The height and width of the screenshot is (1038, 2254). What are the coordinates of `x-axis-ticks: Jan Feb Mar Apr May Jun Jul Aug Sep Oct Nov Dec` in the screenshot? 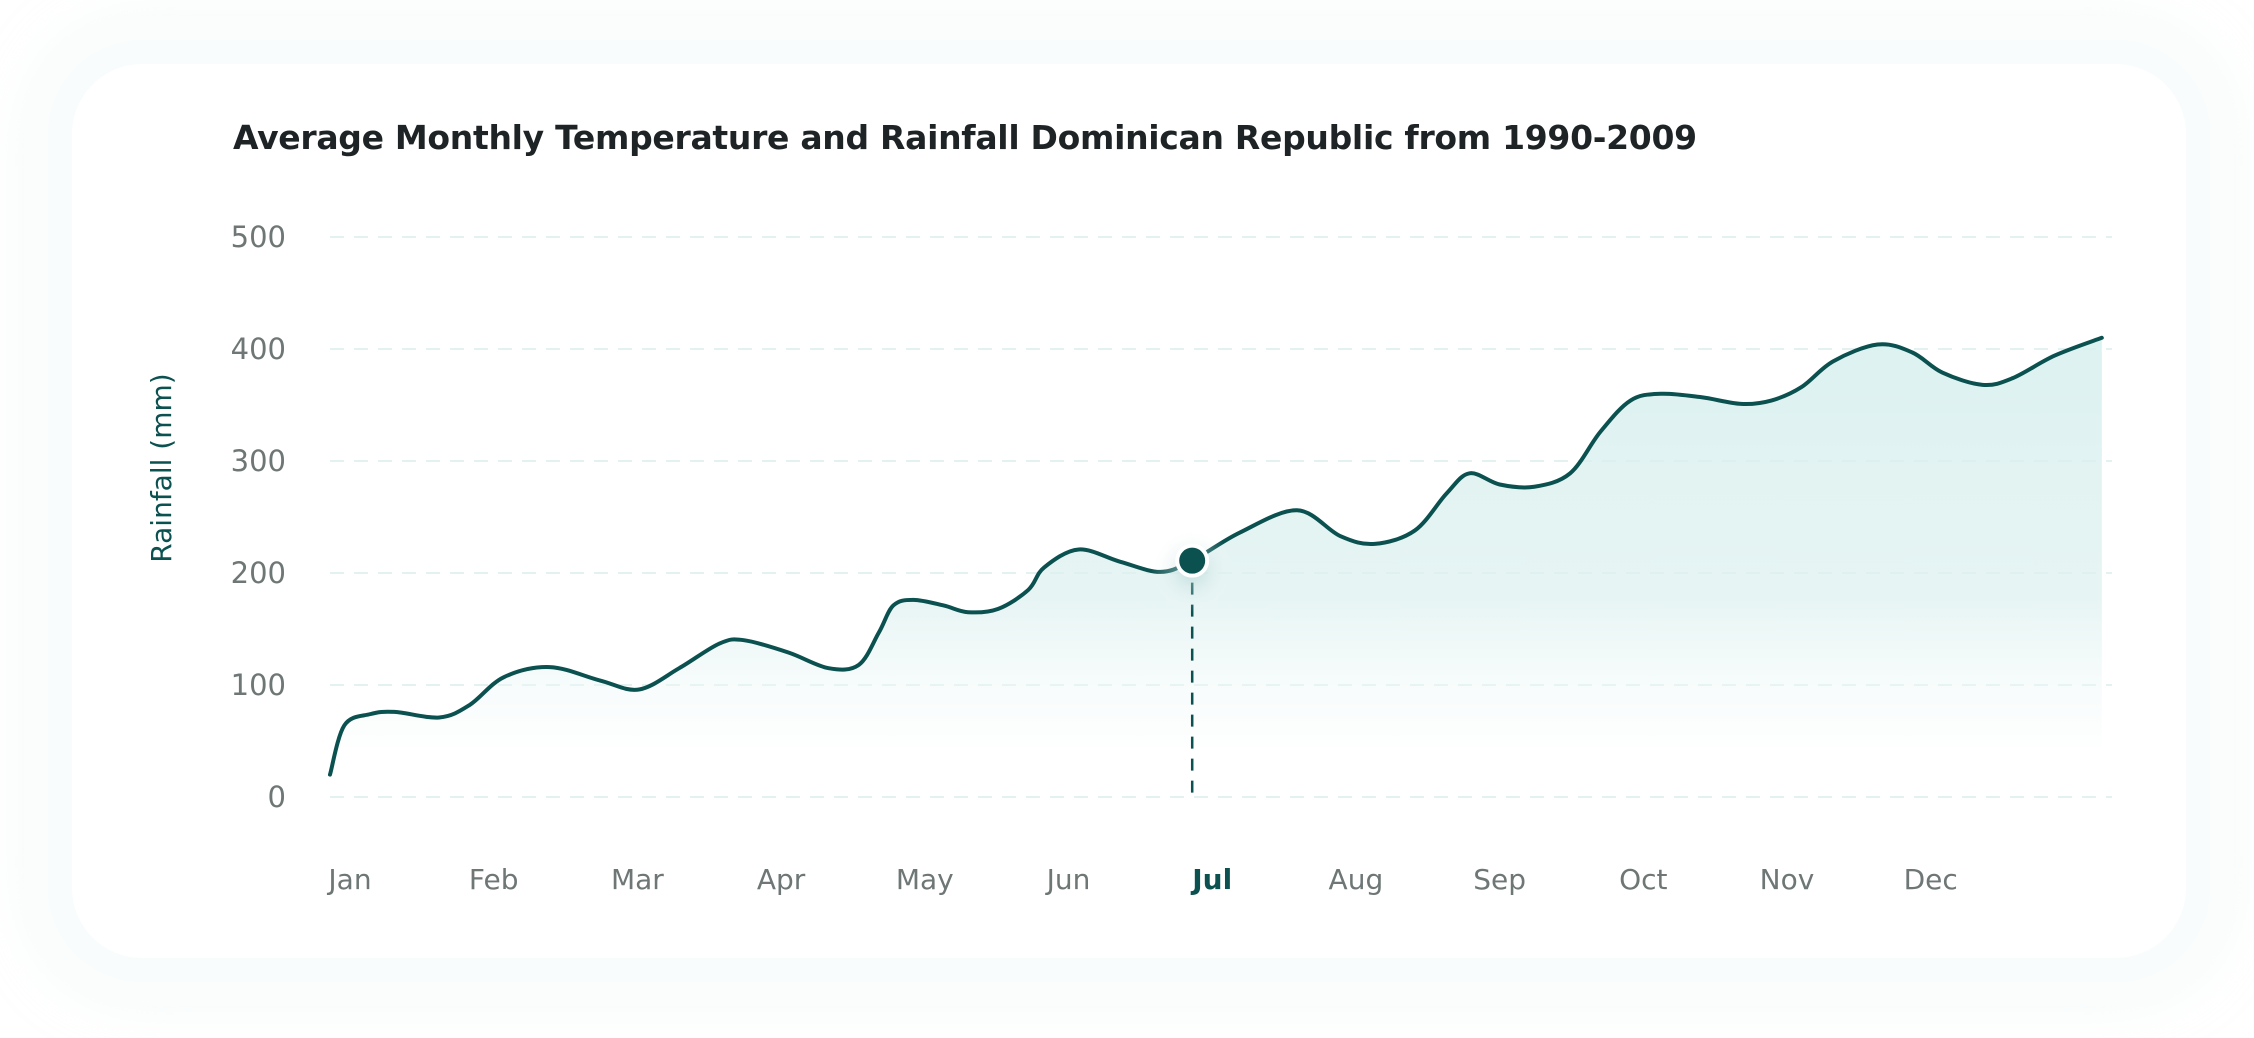 It's located at (1141, 879).